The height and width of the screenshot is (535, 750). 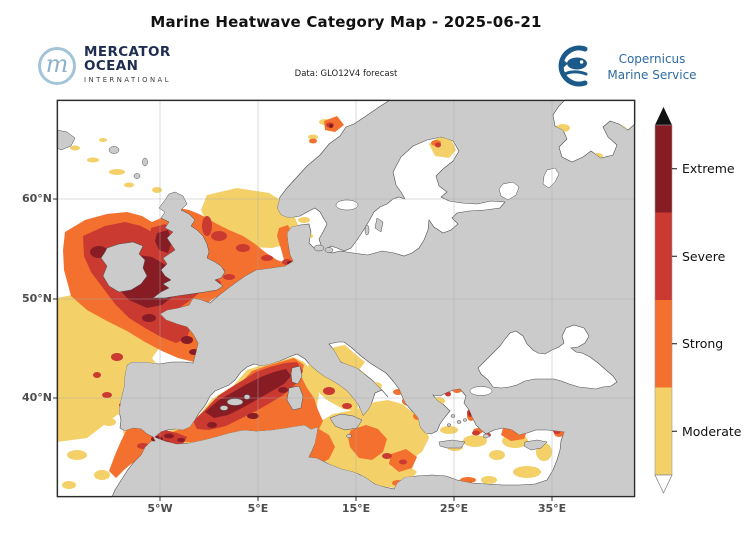 I want to click on mercator-line1: MERCATOR, so click(x=127, y=52).